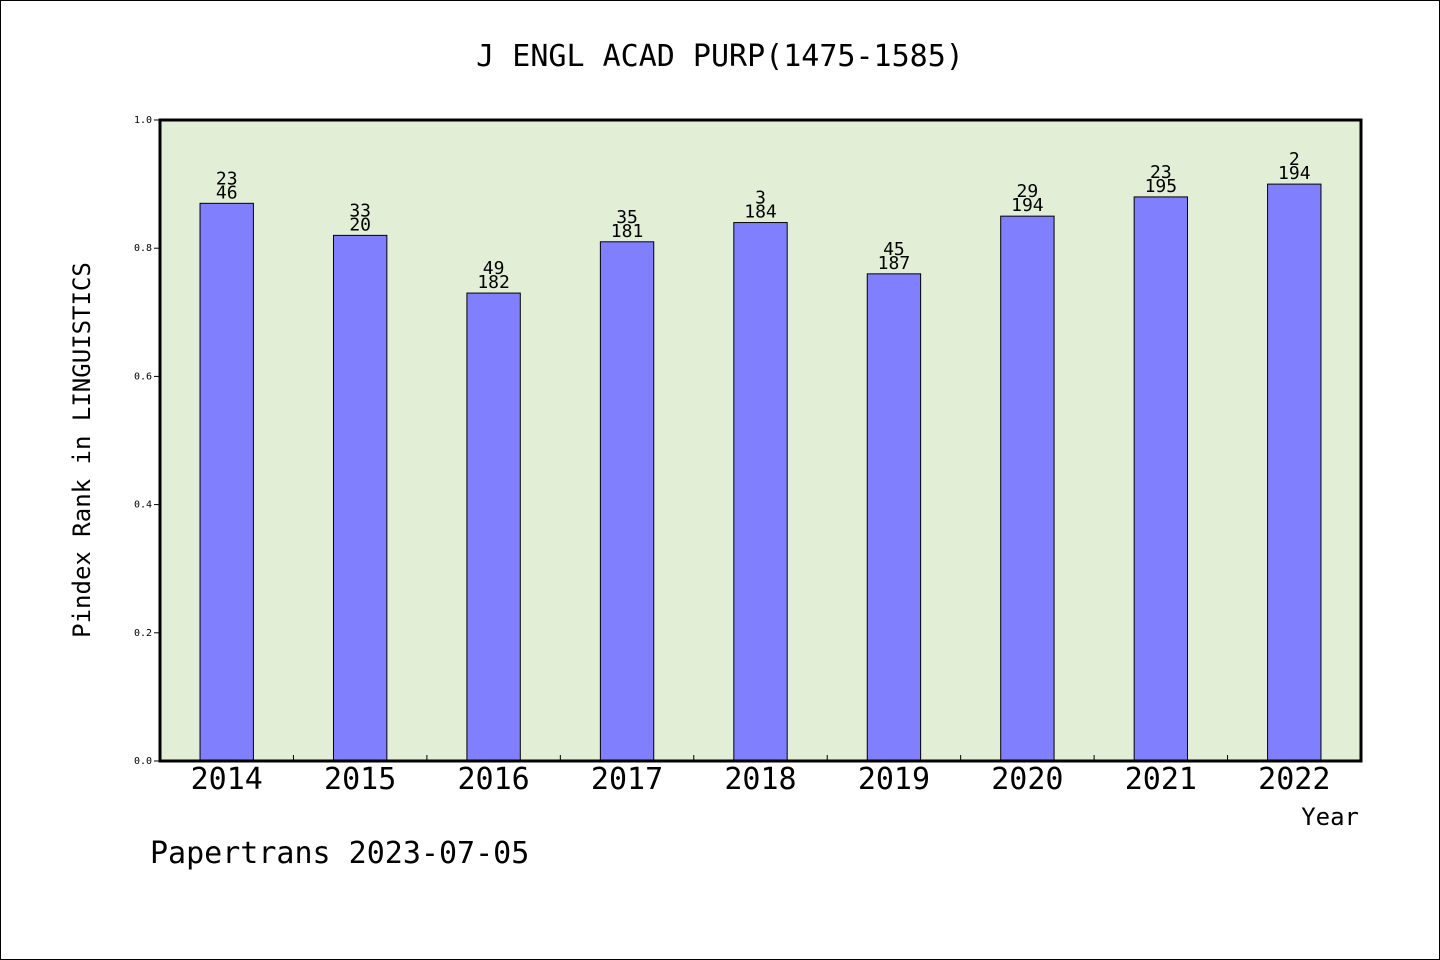 Image resolution: width=1440 pixels, height=960 pixels. Describe the element at coordinates (227, 192) in the screenshot. I see `bar-label-total: 46` at that location.